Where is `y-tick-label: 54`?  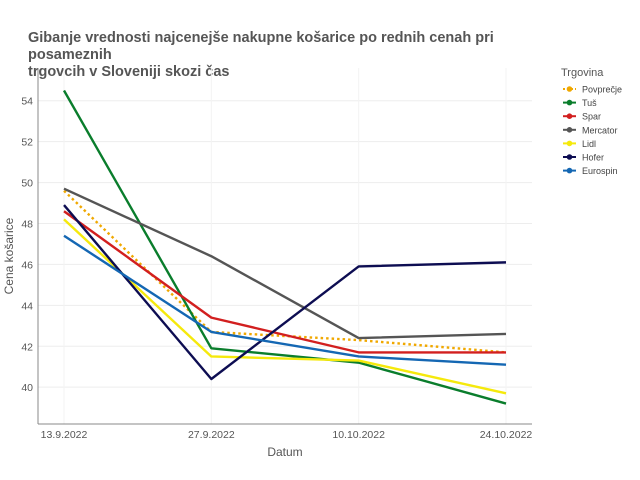 y-tick-label: 54 is located at coordinates (27, 102).